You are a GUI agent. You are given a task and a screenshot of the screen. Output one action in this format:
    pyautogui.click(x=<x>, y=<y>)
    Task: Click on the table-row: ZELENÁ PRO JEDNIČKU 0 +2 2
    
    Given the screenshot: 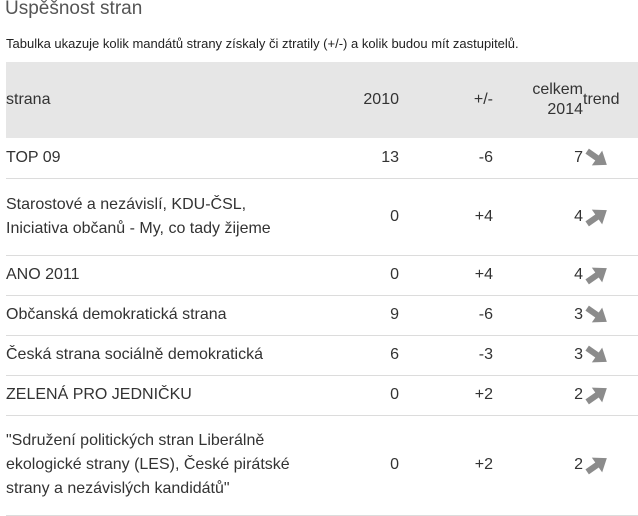 What is the action you would take?
    pyautogui.click(x=322, y=395)
    